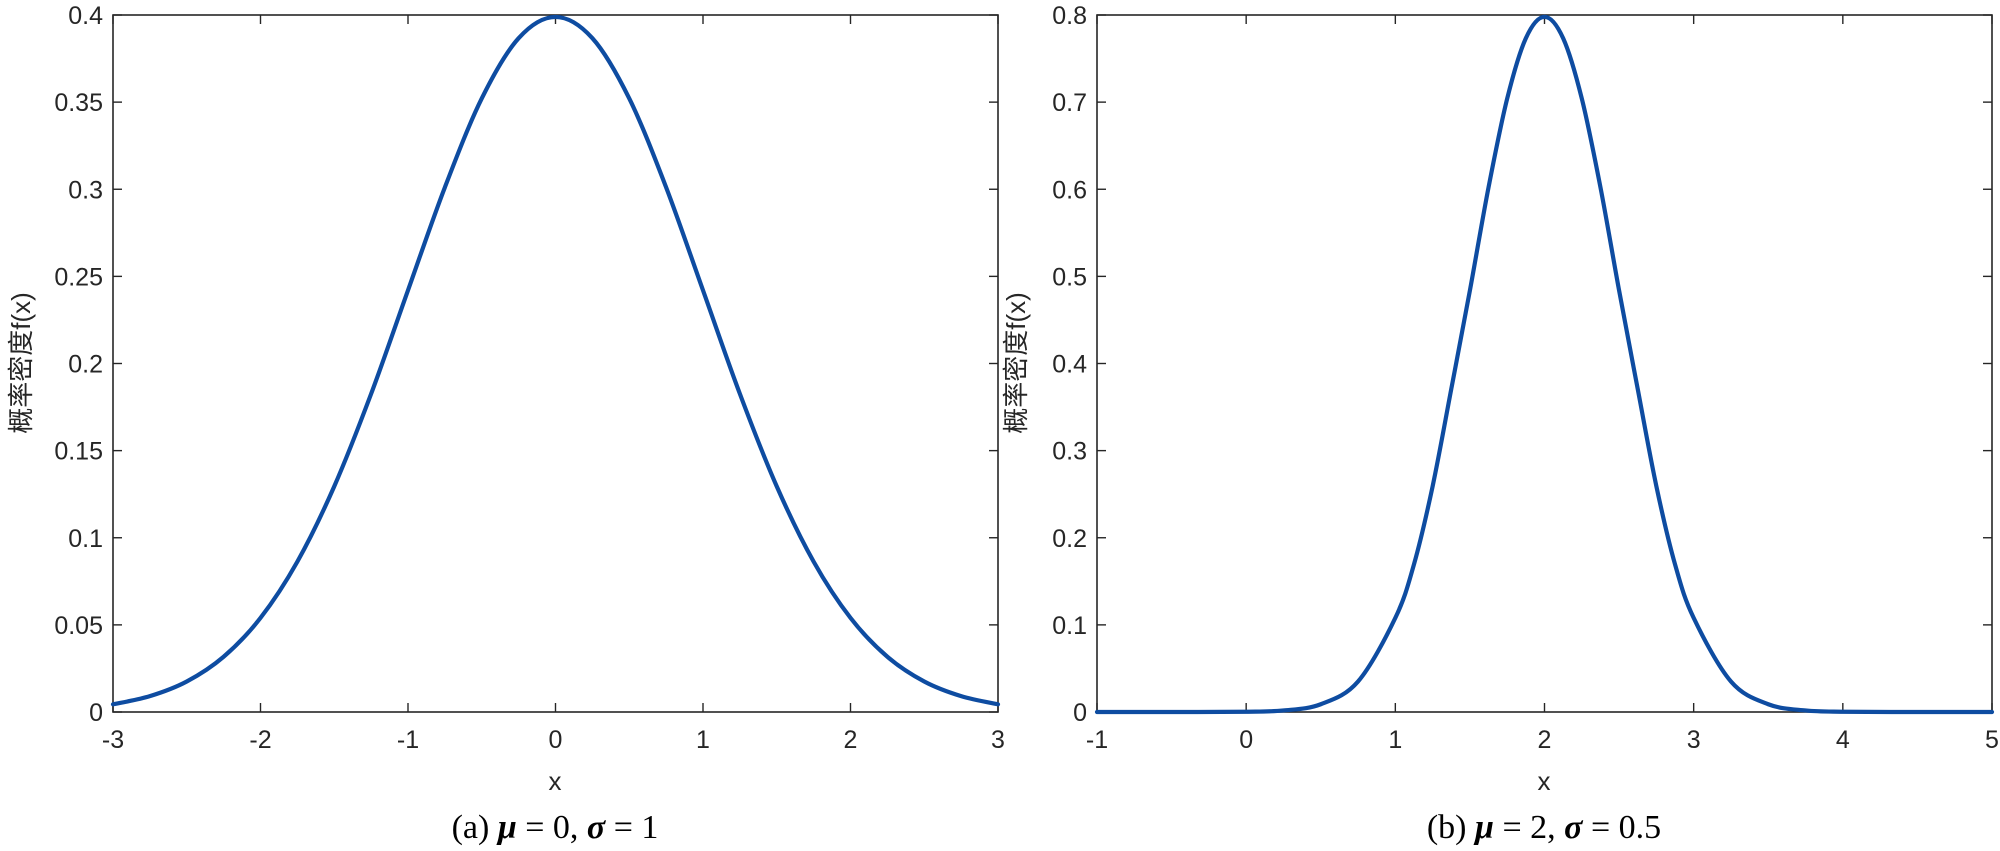 The width and height of the screenshot is (2000, 851). I want to click on y-tick-label: 0.5, so click(1069, 277).